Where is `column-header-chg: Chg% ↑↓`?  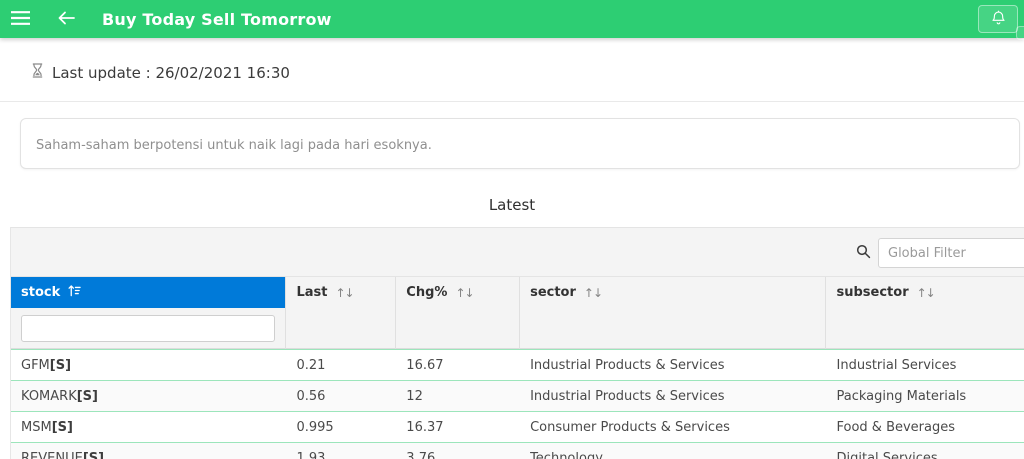 column-header-chg: Chg% ↑↓ is located at coordinates (458, 292).